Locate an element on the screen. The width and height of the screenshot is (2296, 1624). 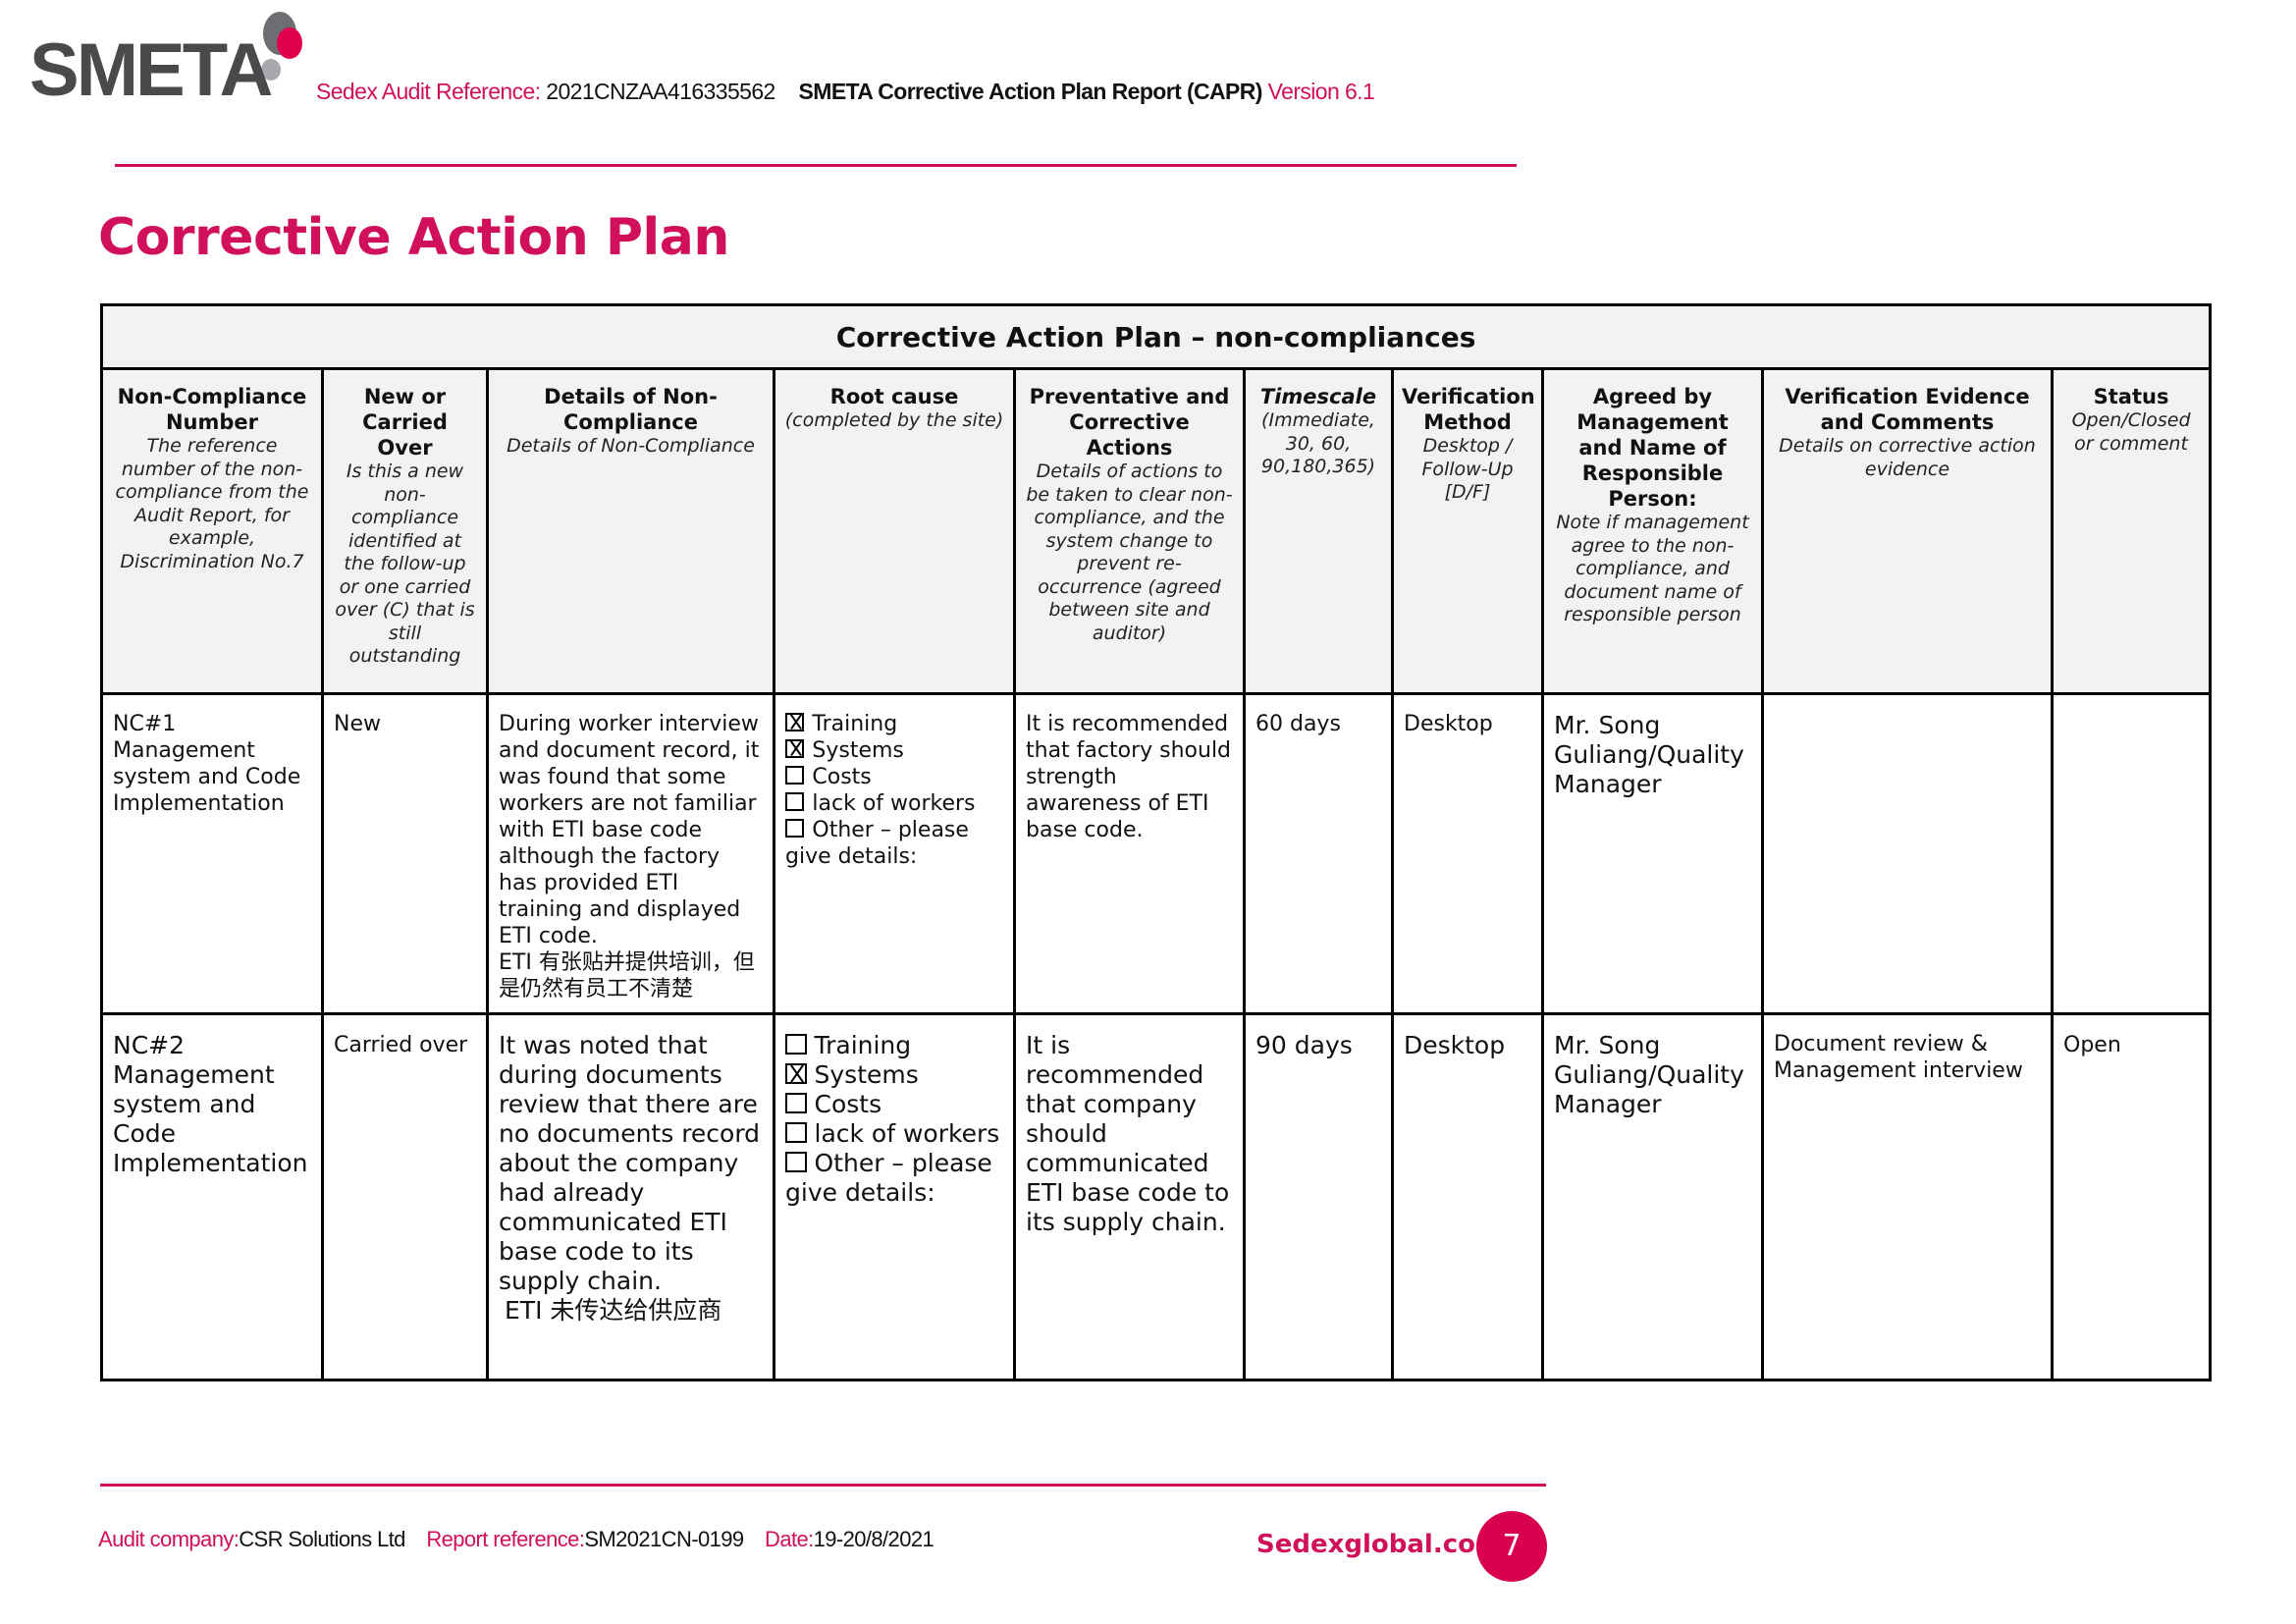
date-label: Date: is located at coordinates (789, 1539).